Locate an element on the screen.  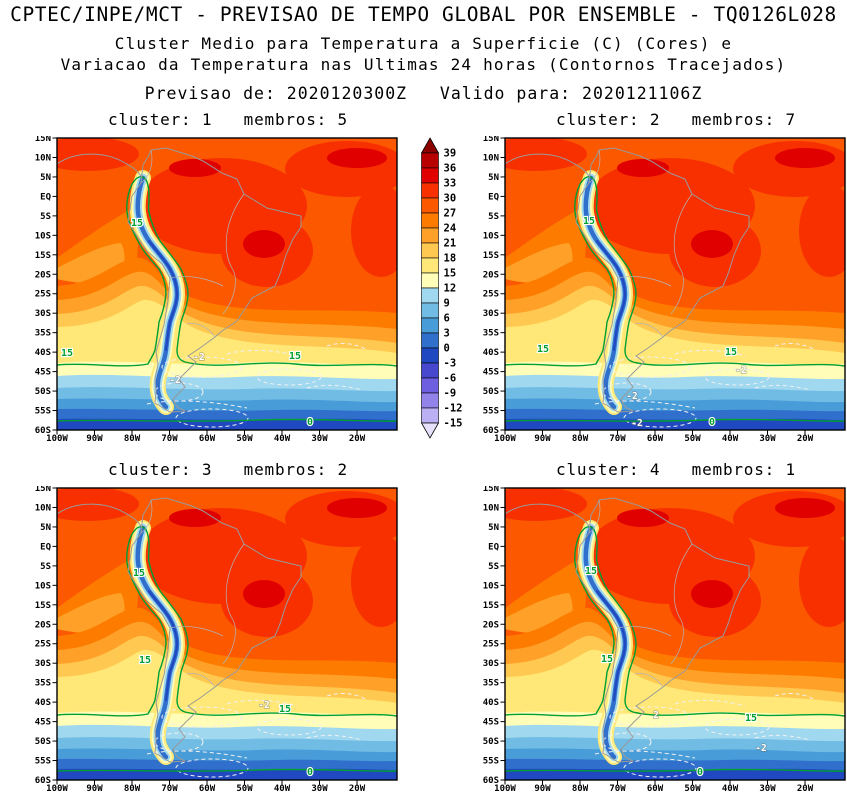
panel-2-contour-labels: 15 15 15 -2 -2 -2 0 is located at coordinates (642, 322).